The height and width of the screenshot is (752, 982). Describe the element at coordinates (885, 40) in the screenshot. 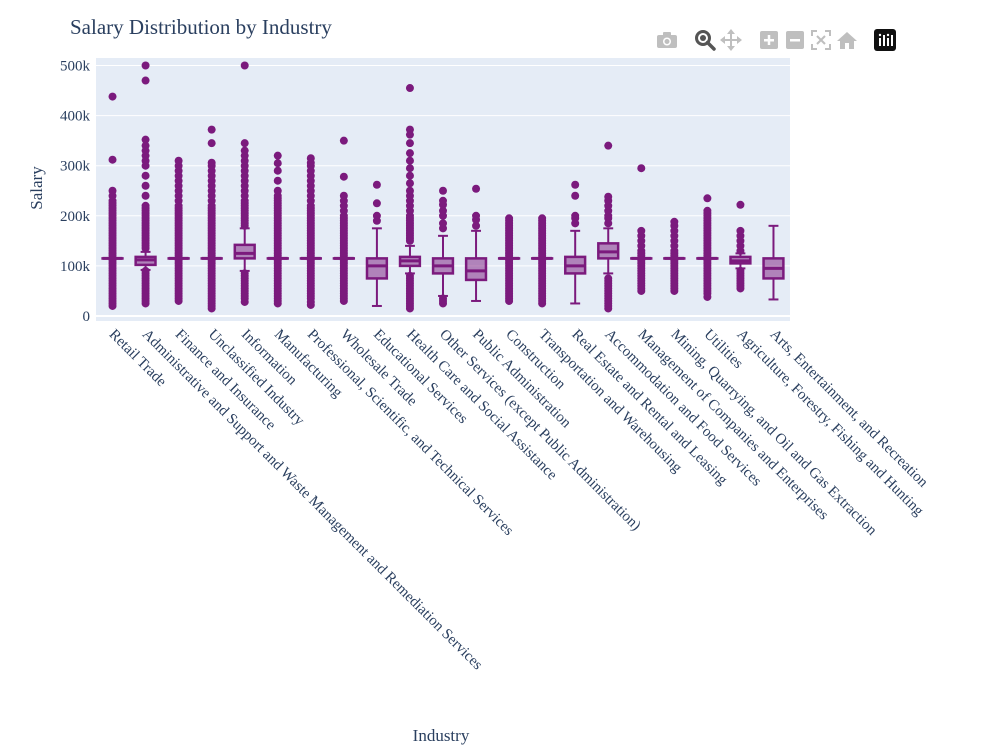

I see `plotly-logo-icon` at that location.